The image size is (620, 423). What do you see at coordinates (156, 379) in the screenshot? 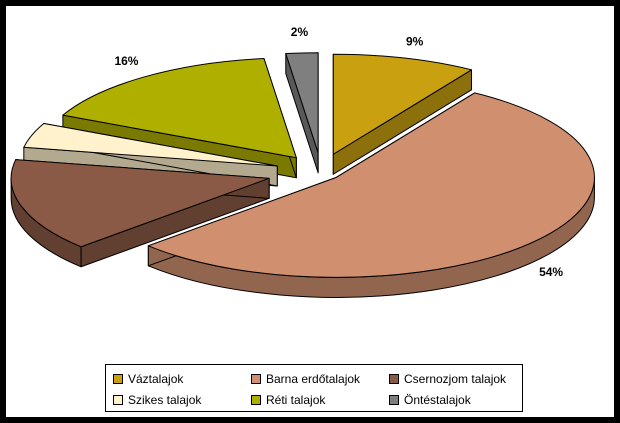
I see `legend-label: Váztalajok` at bounding box center [156, 379].